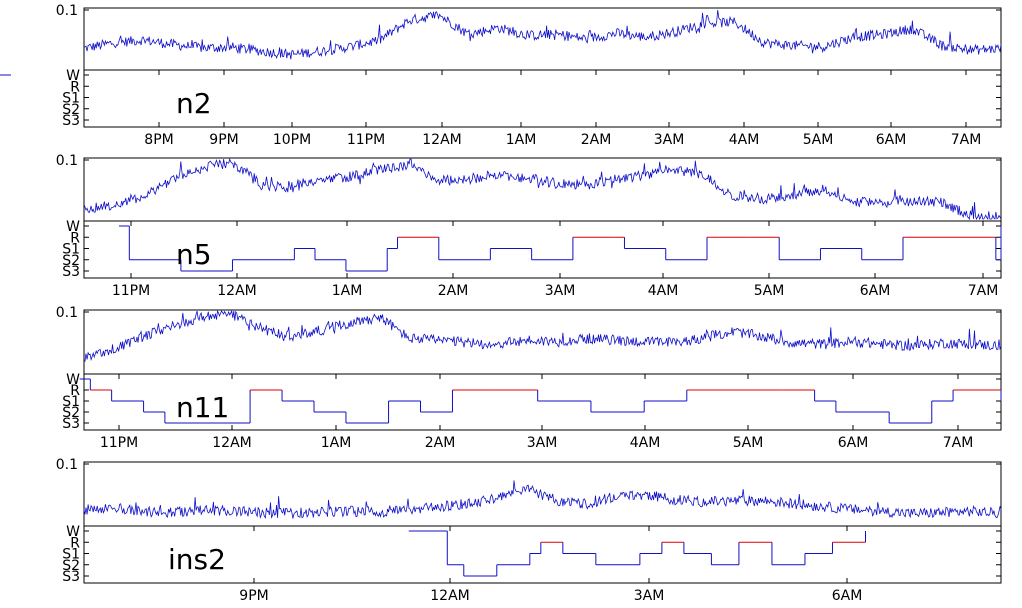  What do you see at coordinates (202, 407) in the screenshot?
I see `panel-name-label: n11` at bounding box center [202, 407].